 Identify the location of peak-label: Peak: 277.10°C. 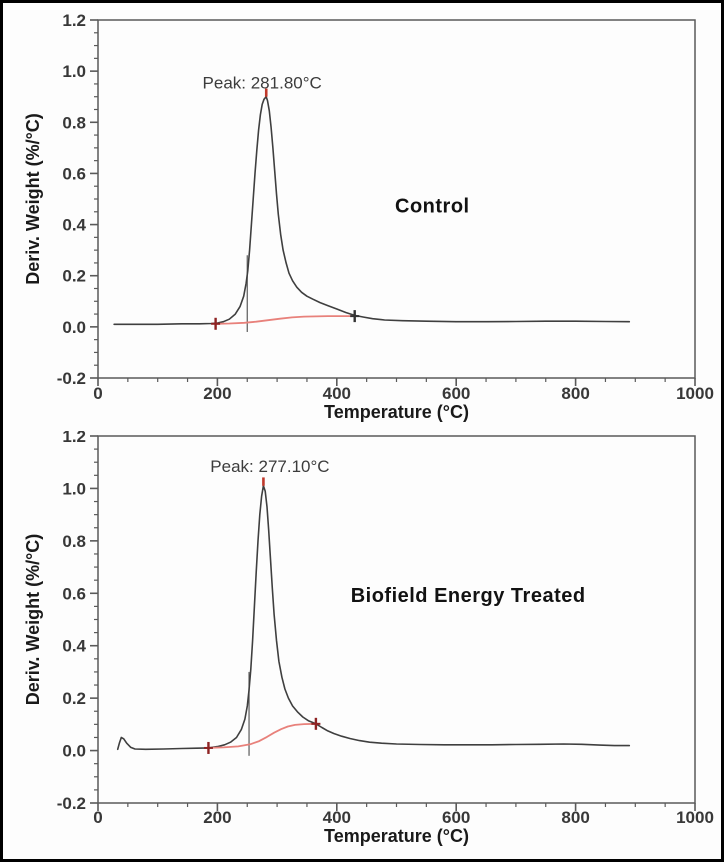
(269, 466).